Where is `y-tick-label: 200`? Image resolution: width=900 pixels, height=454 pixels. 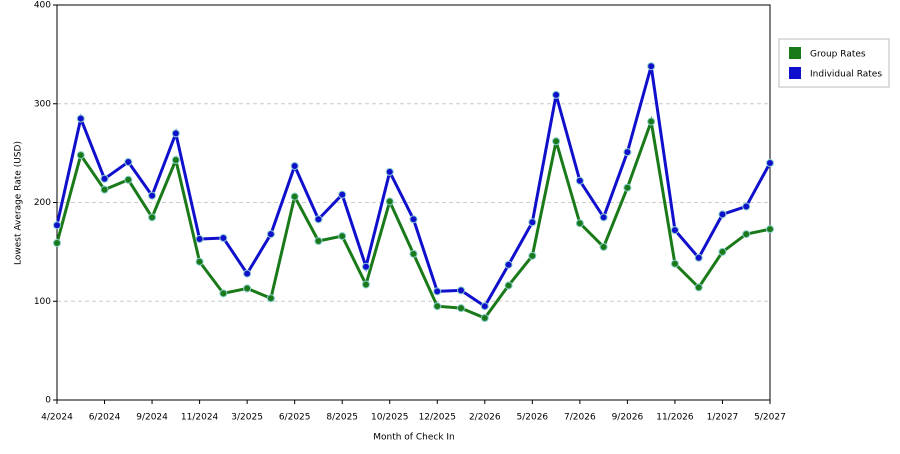 y-tick-label: 200 is located at coordinates (42, 203).